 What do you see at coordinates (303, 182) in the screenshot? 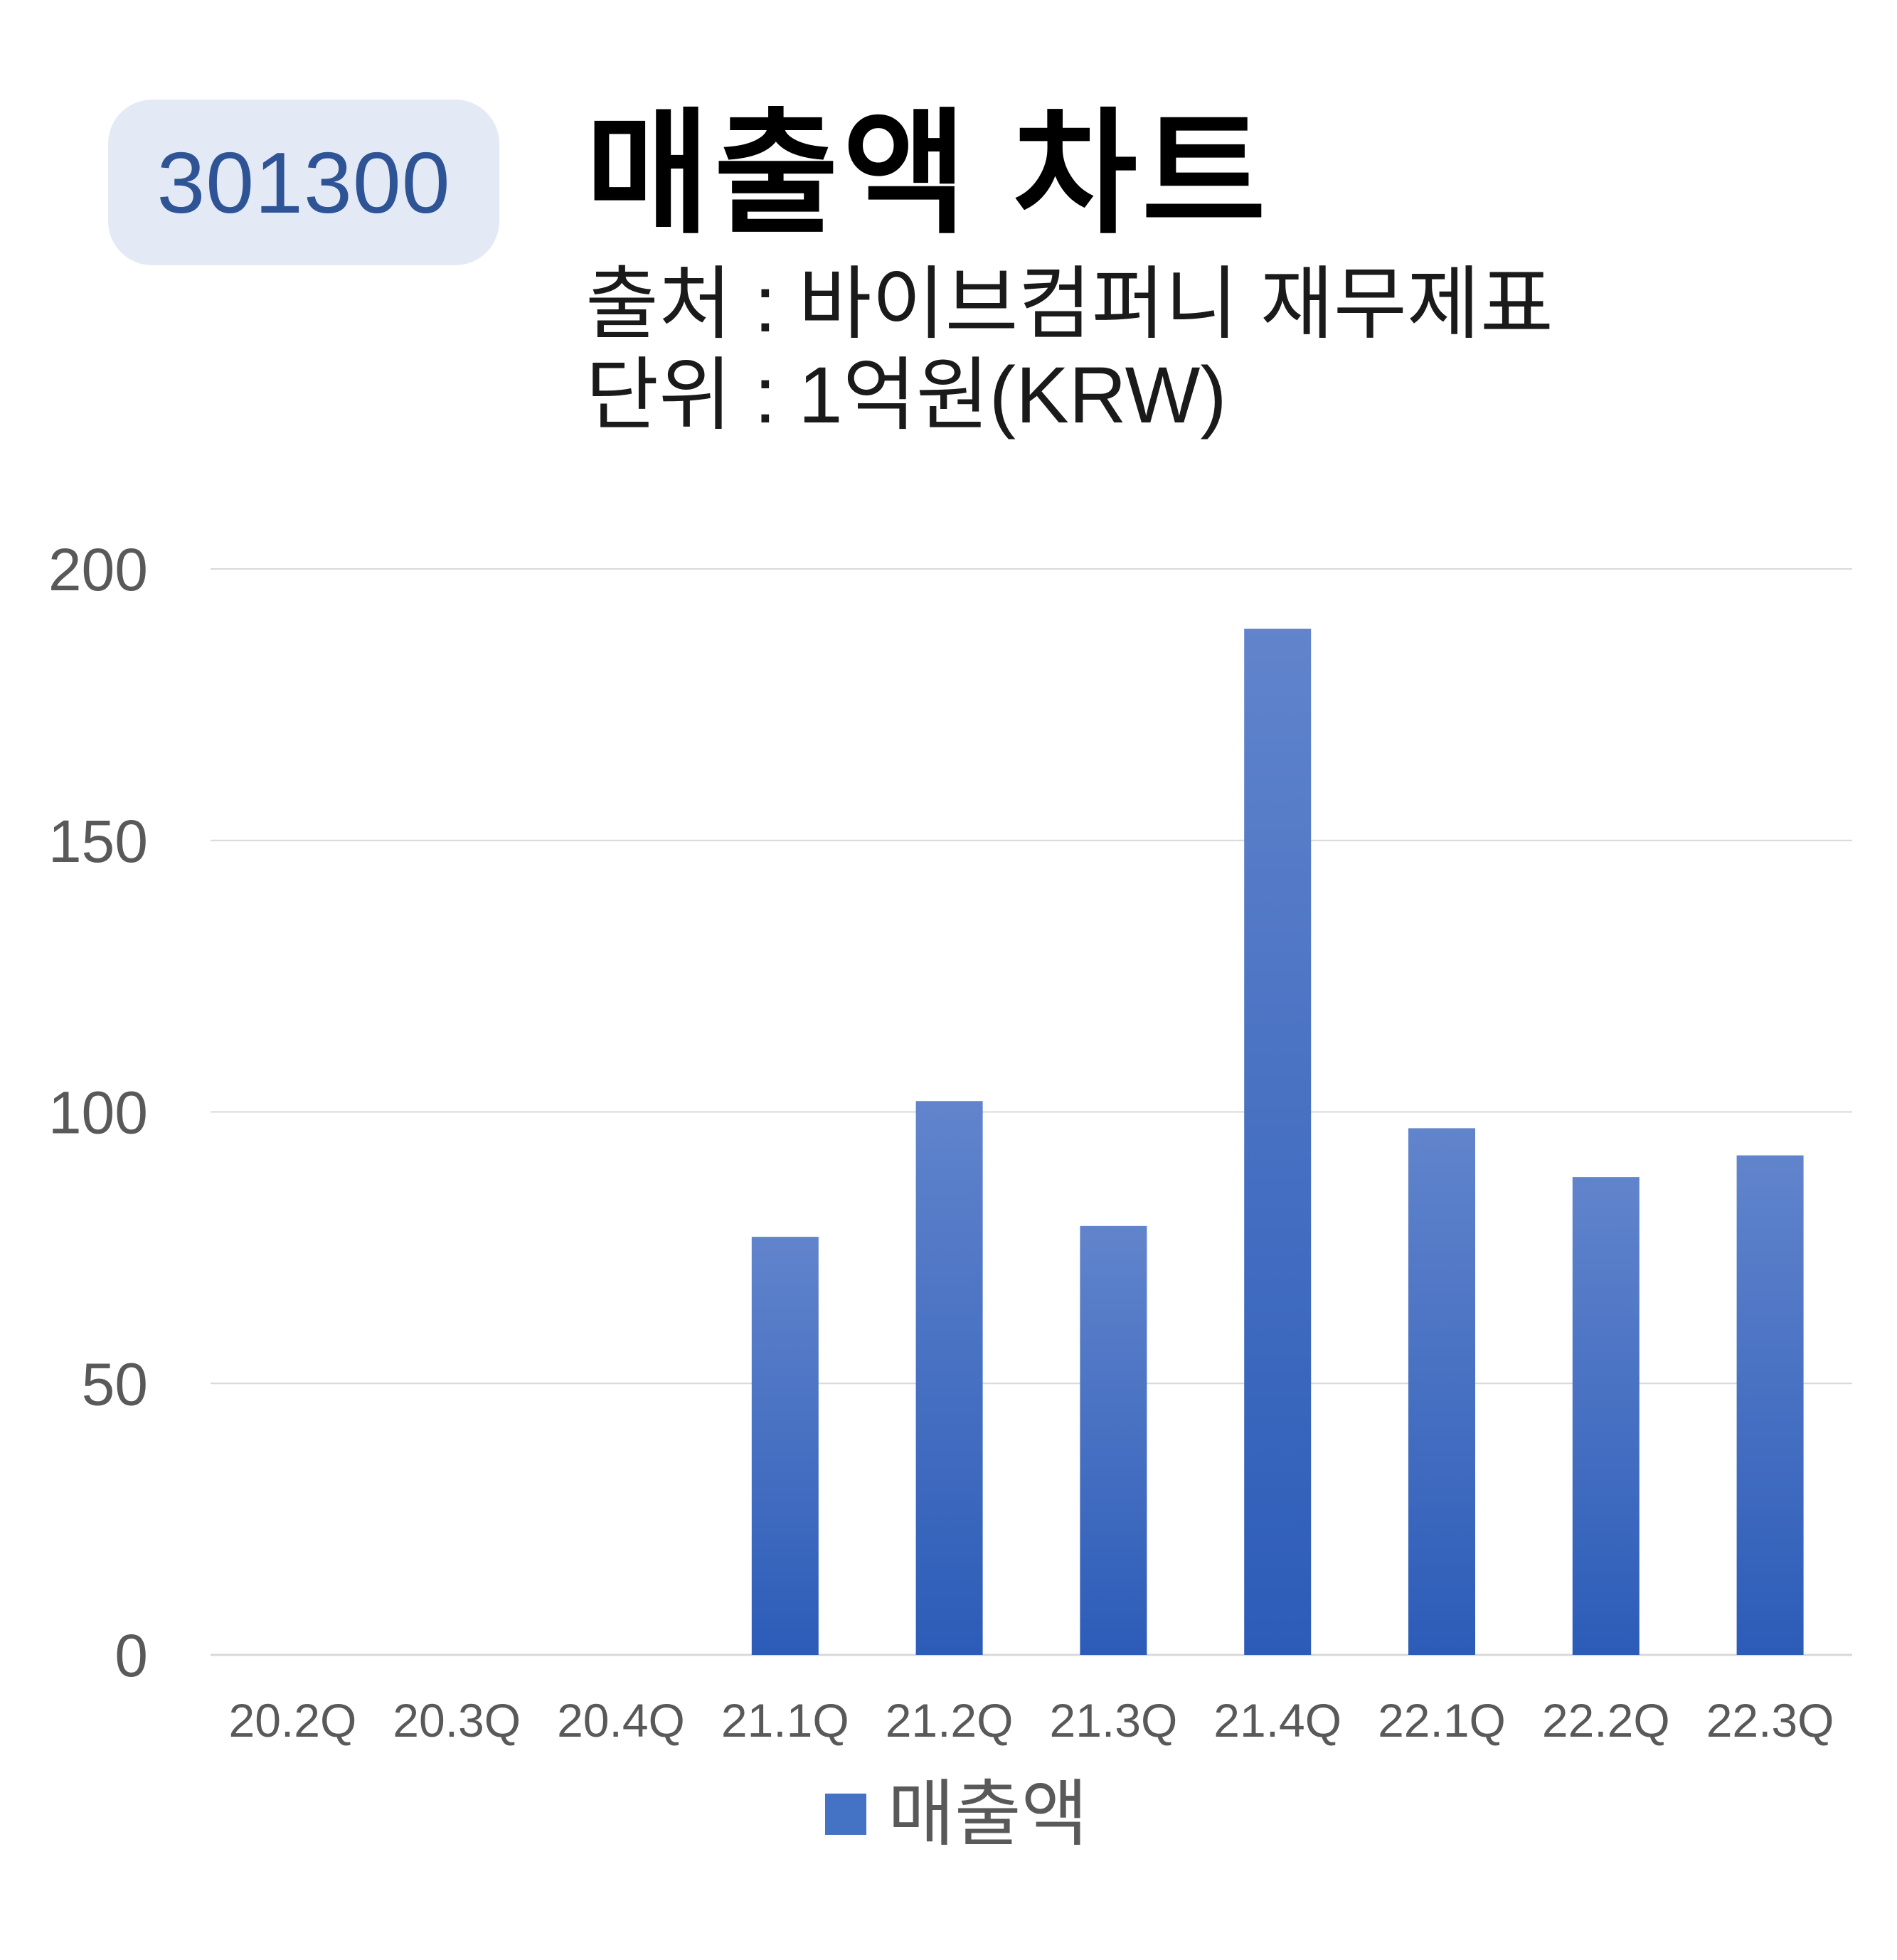
I see `stock-code-badge: 301300` at bounding box center [303, 182].